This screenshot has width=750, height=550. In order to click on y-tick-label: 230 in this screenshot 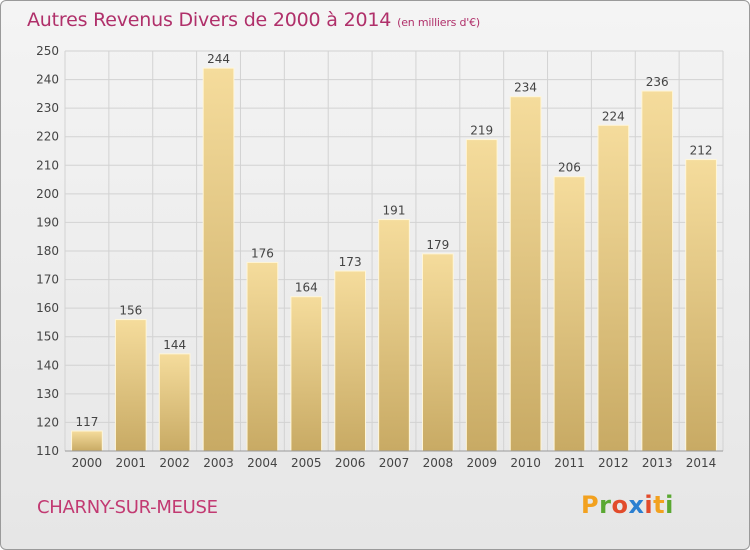, I will do `click(47, 108)`.